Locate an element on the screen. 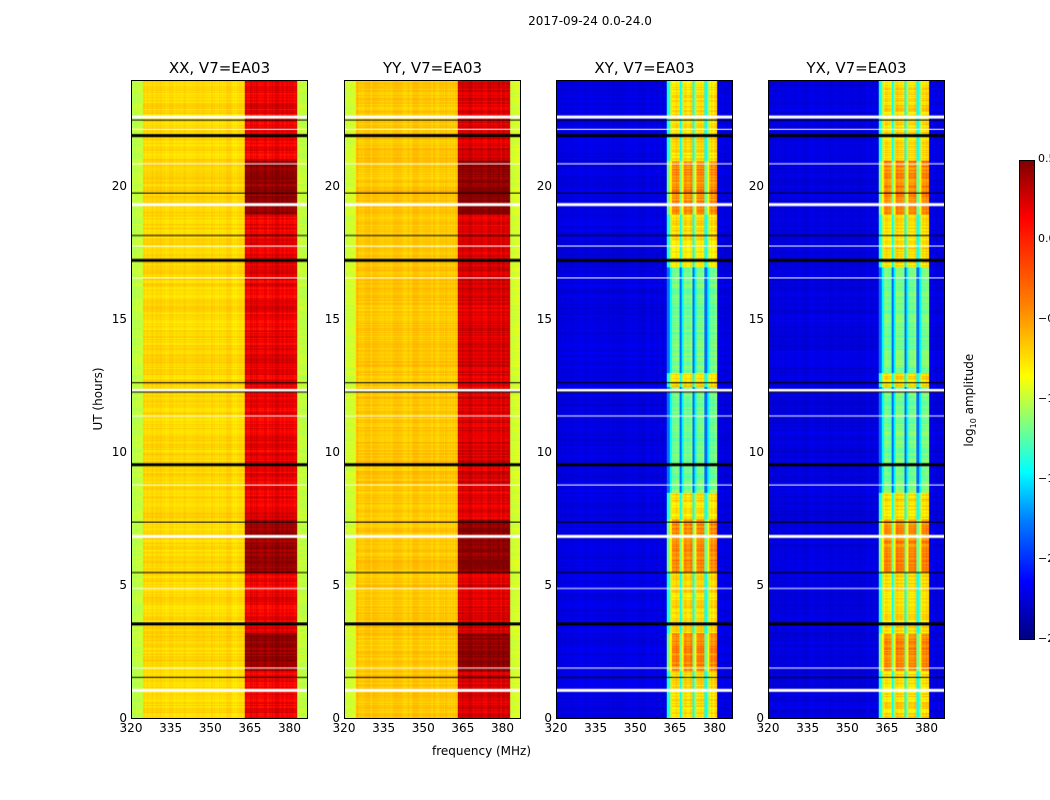 This screenshot has width=1050, height=800. y-axis-label: UT (hours) is located at coordinates (98, 399).